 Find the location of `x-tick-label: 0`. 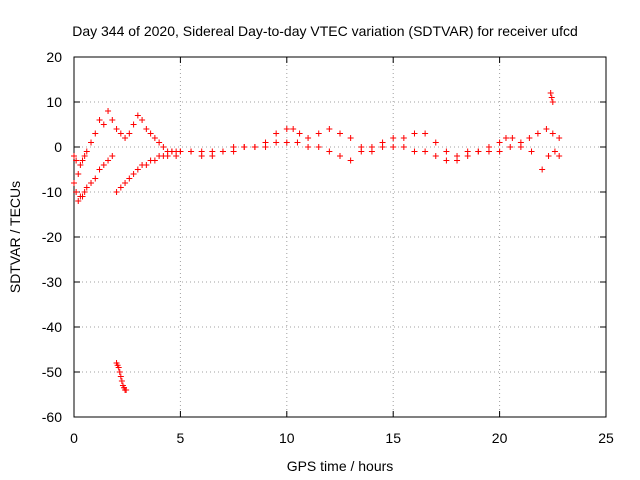

x-tick-label: 0 is located at coordinates (74, 438).